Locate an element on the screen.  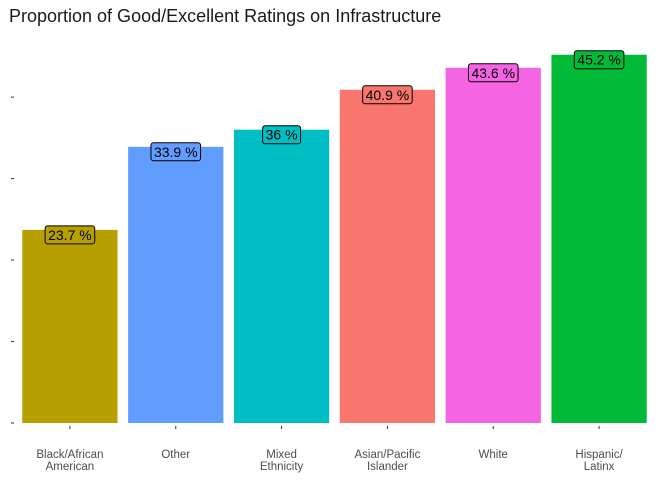
data-label: 45.2 % is located at coordinates (599, 60).